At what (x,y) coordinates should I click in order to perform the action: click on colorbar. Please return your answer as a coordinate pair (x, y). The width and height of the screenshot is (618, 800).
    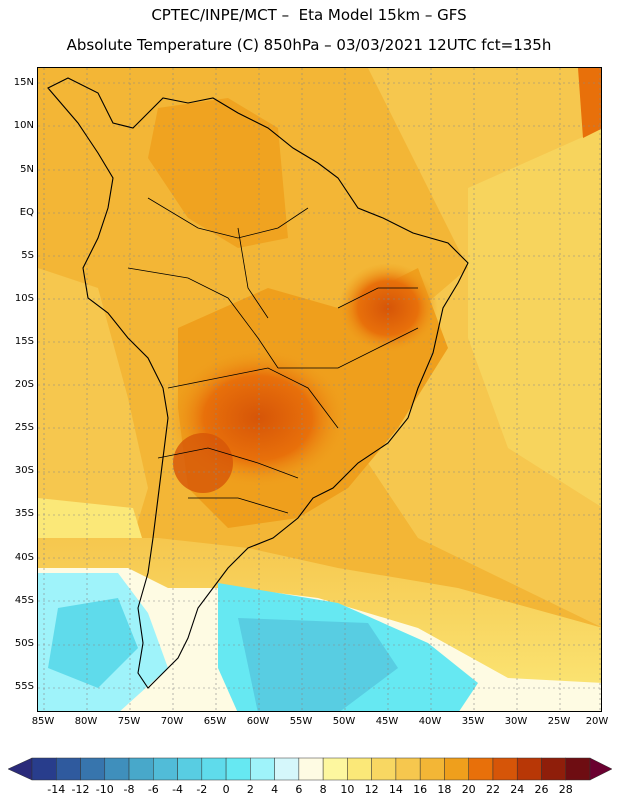
    Looking at the image, I should click on (310, 769).